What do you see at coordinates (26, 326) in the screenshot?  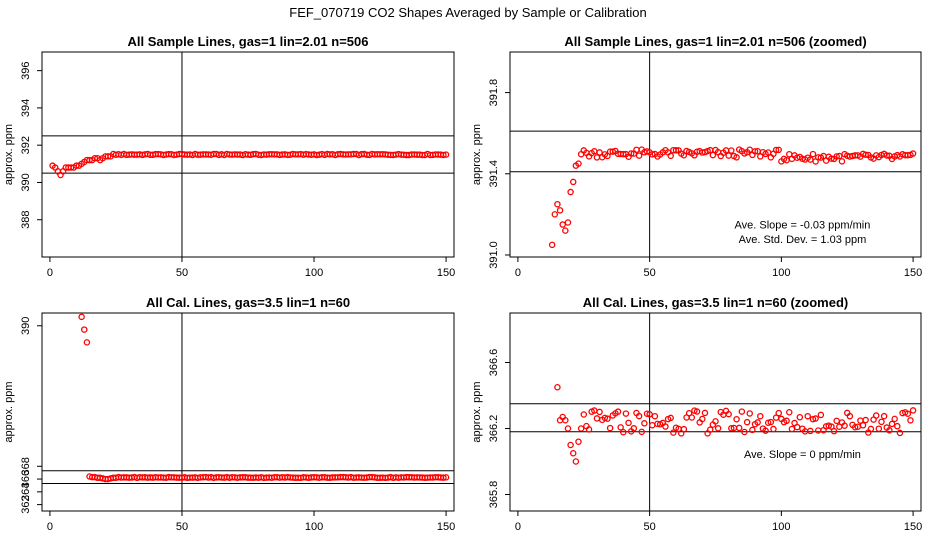 I see `y-tick-label: 390` at bounding box center [26, 326].